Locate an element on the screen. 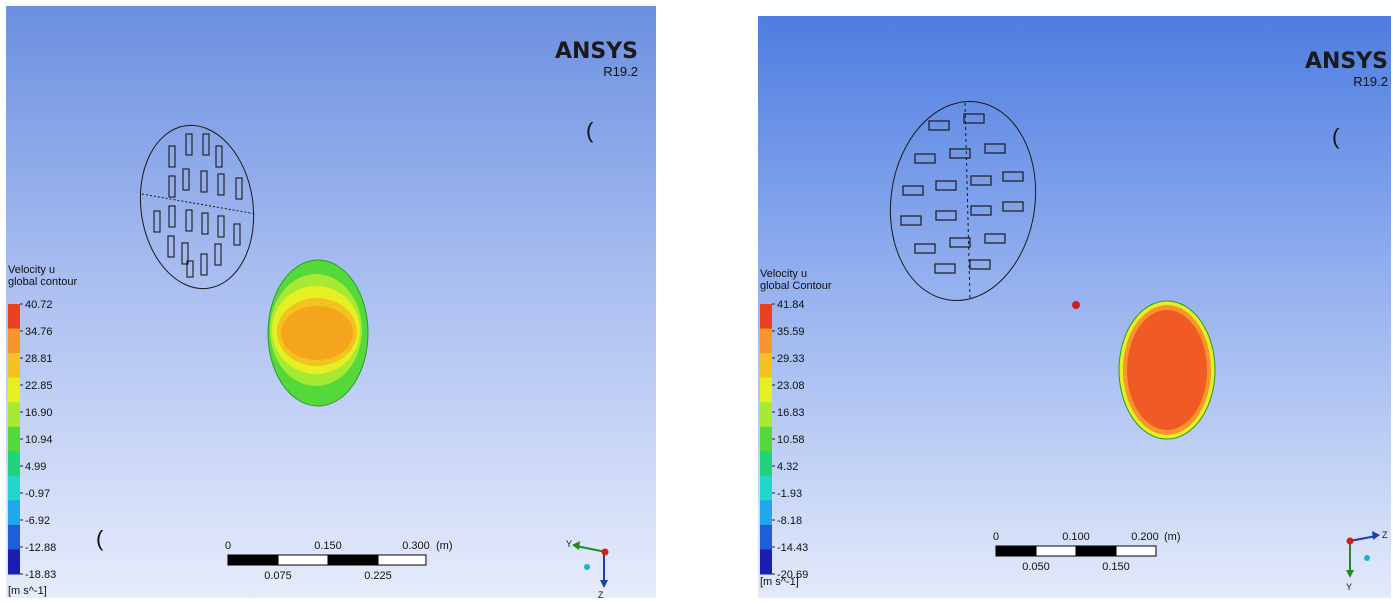 This screenshot has height=604, width=1393. scale-bar: 0 0.100 0.200 (m) 0.050 0.150 is located at coordinates (1087, 552).